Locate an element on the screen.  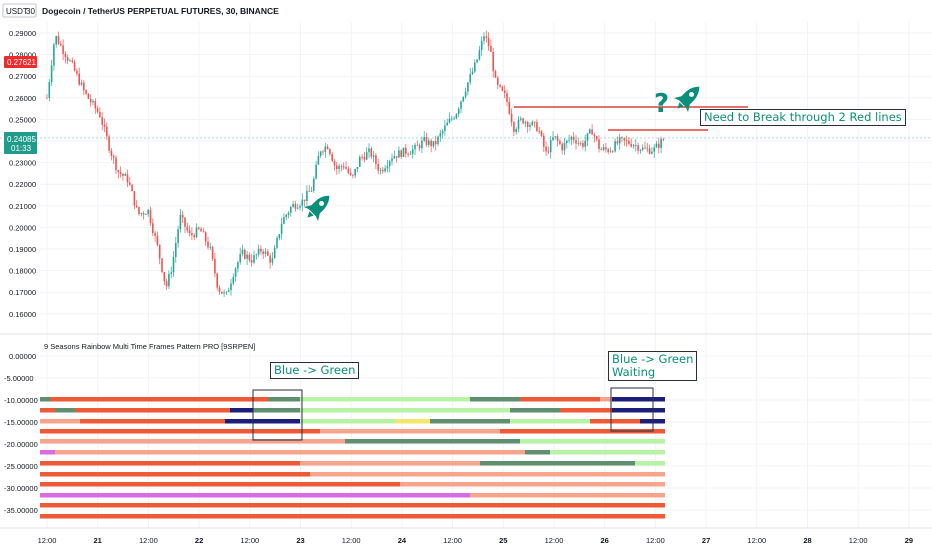
price-tick-label: 0.17000 is located at coordinates (22, 292).